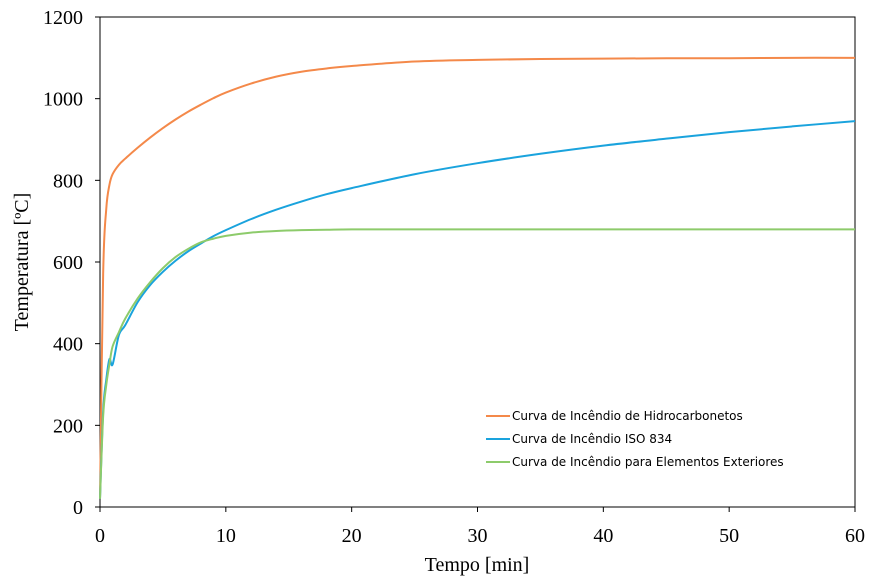 The height and width of the screenshot is (581, 870). I want to click on y-tick-label: 1000, so click(63, 100).